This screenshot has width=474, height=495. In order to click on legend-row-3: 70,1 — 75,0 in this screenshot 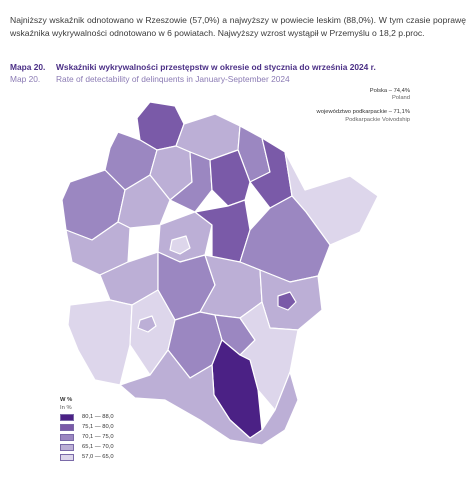, I will do `click(87, 437)`.